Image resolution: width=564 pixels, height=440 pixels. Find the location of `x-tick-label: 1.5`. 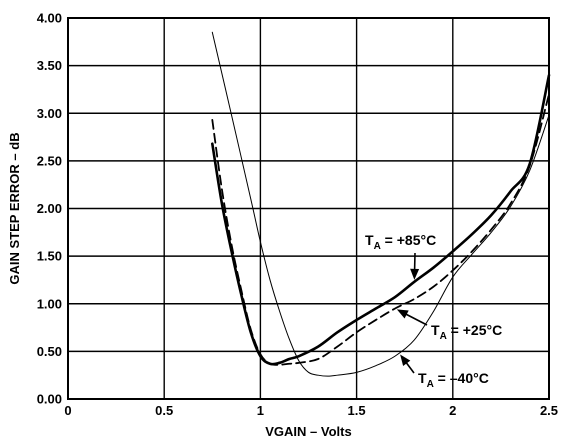

x-tick-label: 1.5 is located at coordinates (357, 410).